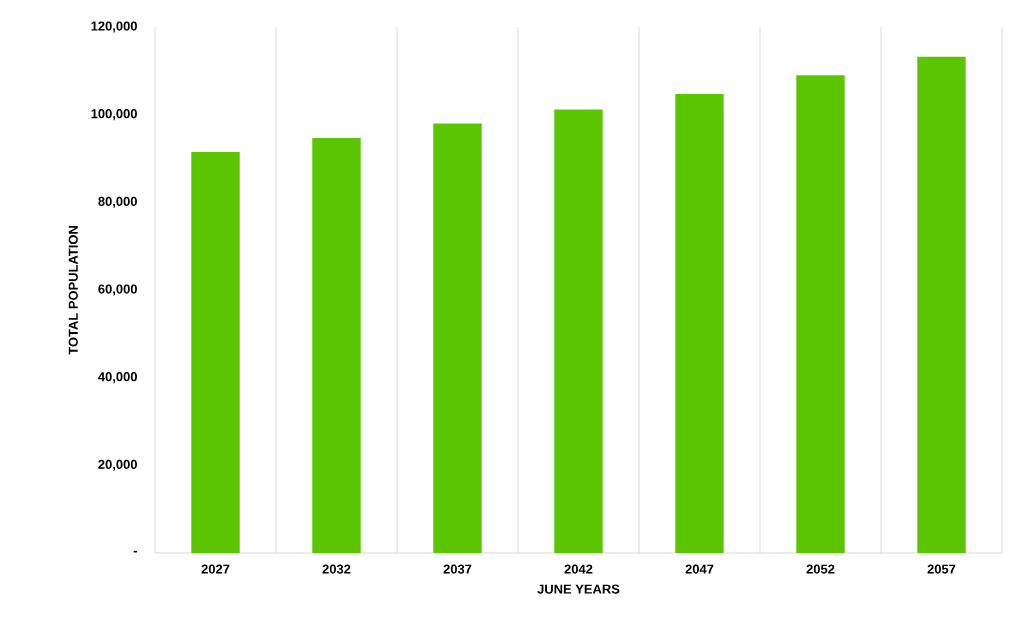 This screenshot has width=1014, height=630. Describe the element at coordinates (117, 465) in the screenshot. I see `y-tick-label: 20,000` at that location.